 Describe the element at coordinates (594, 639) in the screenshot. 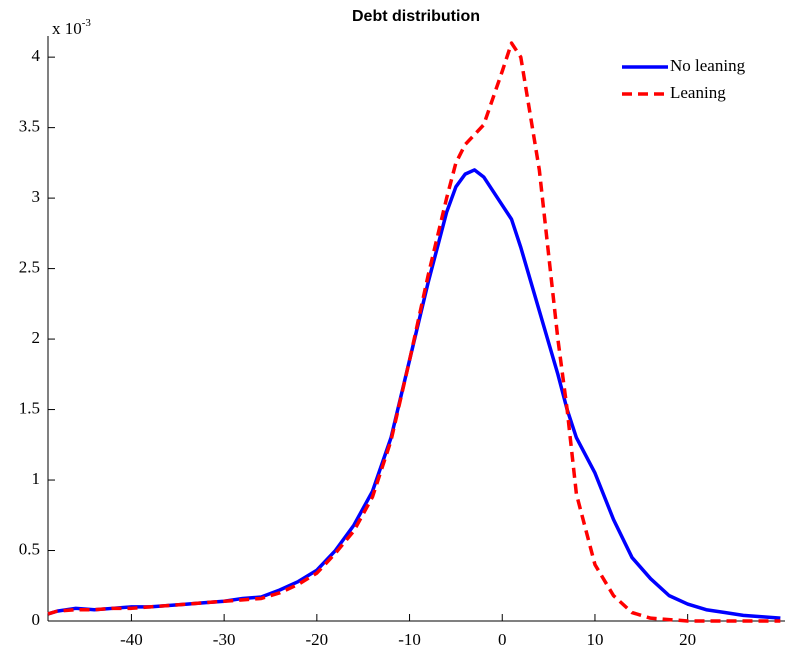

I see `x-tick-label: 10` at that location.